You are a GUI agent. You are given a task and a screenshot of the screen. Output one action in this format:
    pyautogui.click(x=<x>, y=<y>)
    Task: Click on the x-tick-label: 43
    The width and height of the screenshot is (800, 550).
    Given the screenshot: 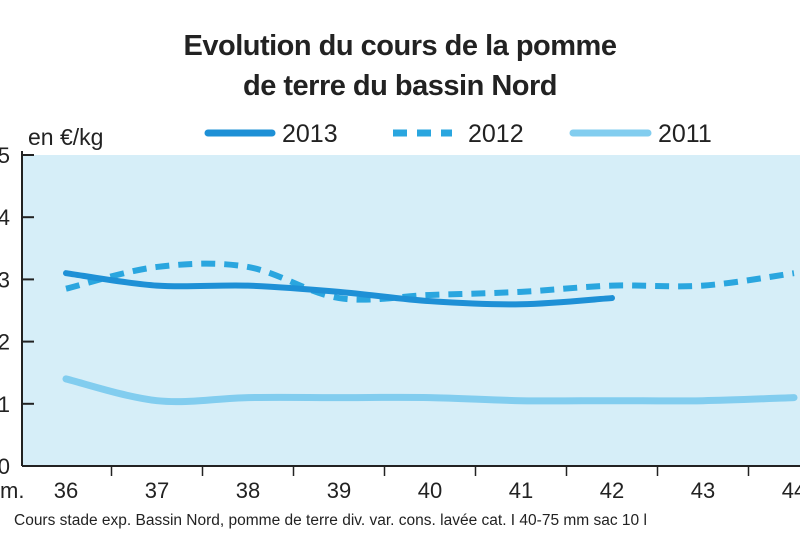 What is the action you would take?
    pyautogui.click(x=703, y=490)
    